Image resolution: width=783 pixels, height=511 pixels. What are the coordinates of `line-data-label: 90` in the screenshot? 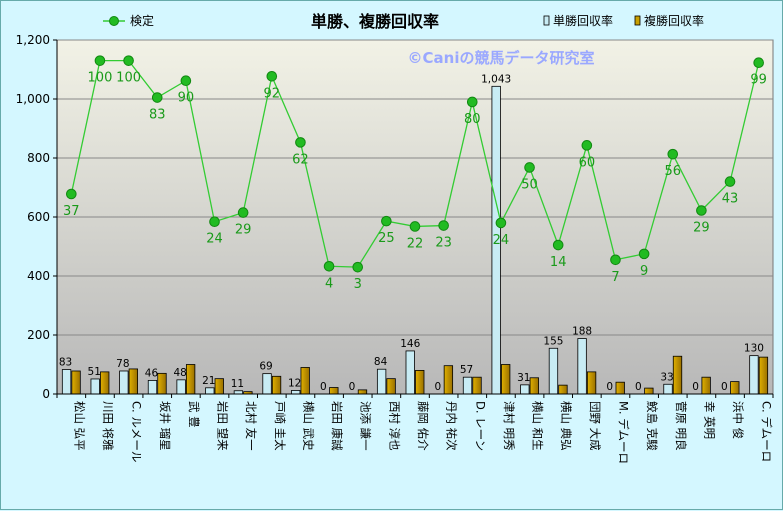 It's located at (186, 98).